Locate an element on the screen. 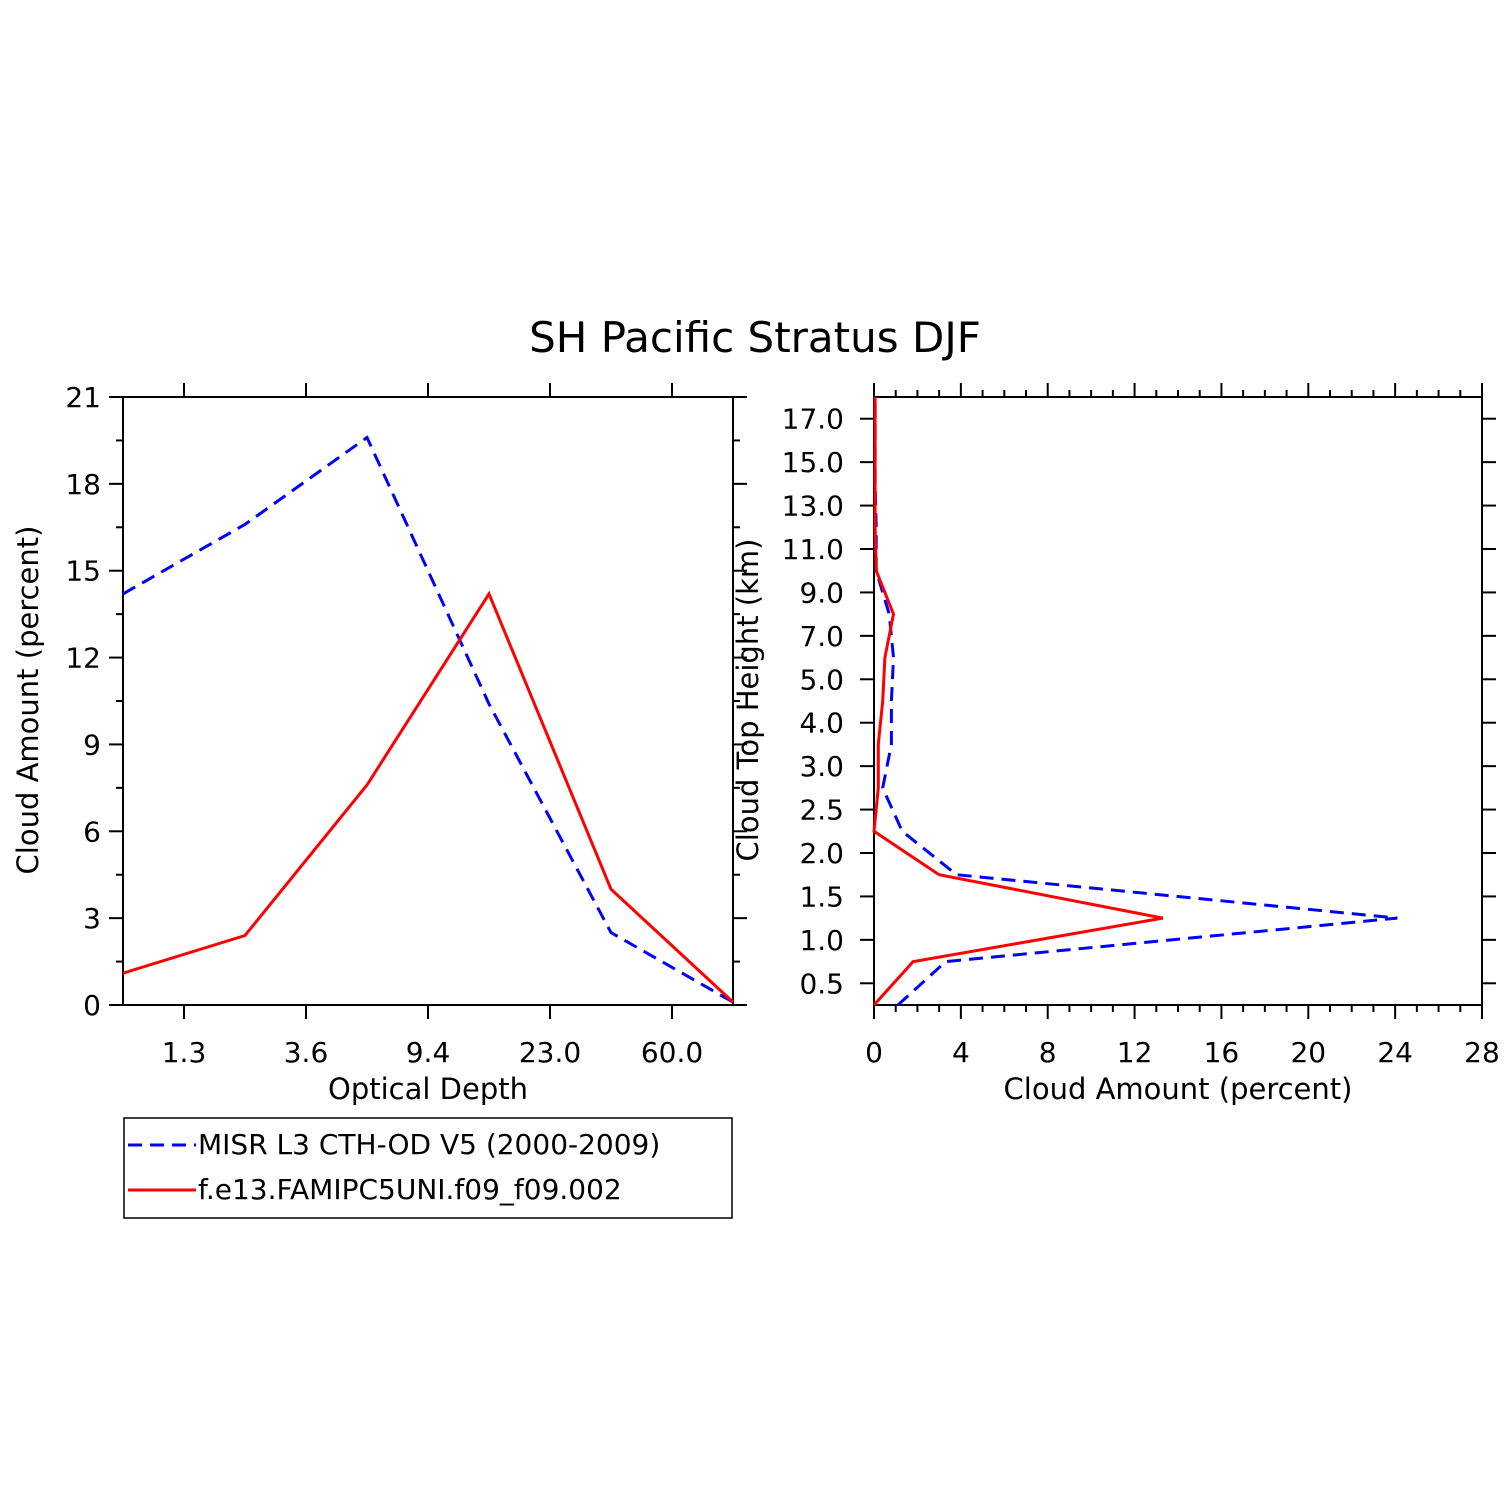 Image resolution: width=1510 pixels, height=1510 pixels. y-tick-label: 13.0 is located at coordinates (813, 506).